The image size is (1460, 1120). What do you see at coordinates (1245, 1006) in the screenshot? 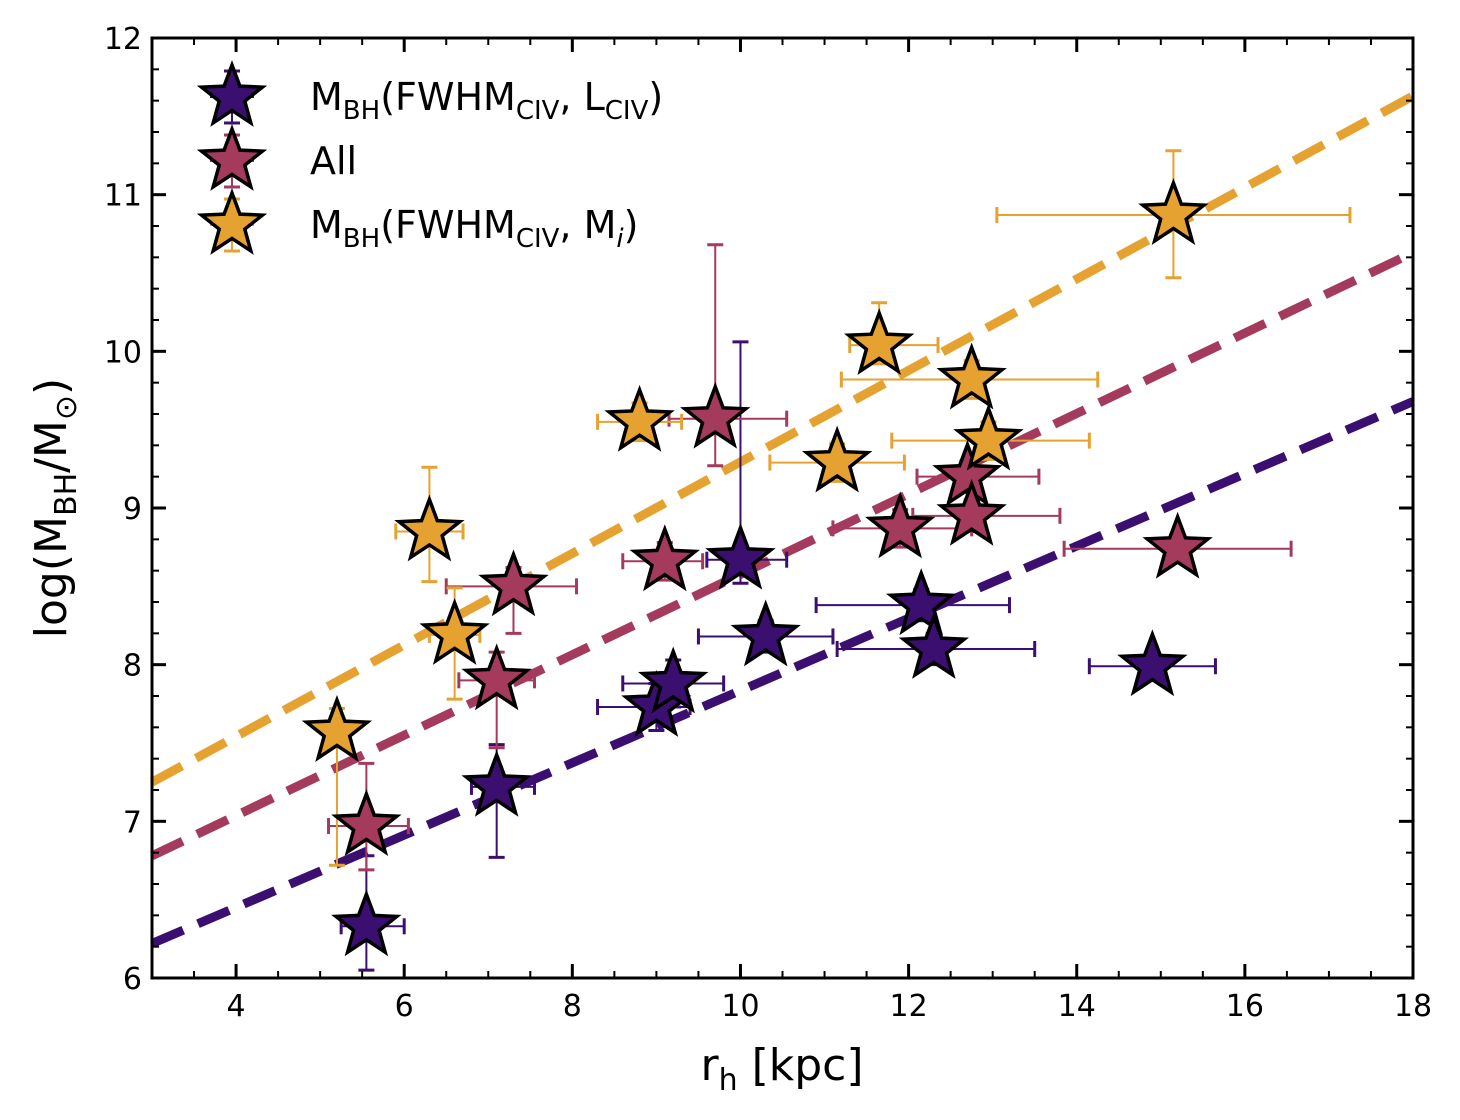
I see `x-tick-label: 16` at bounding box center [1245, 1006].